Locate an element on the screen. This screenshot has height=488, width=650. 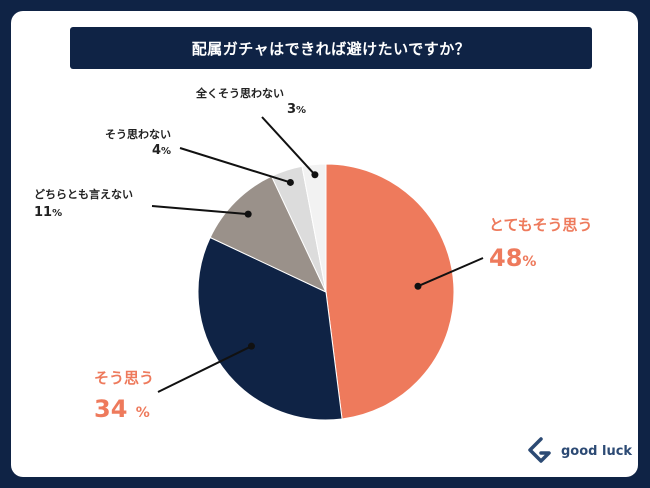
slice-label-1-percent: 34 % is located at coordinates (122, 409).